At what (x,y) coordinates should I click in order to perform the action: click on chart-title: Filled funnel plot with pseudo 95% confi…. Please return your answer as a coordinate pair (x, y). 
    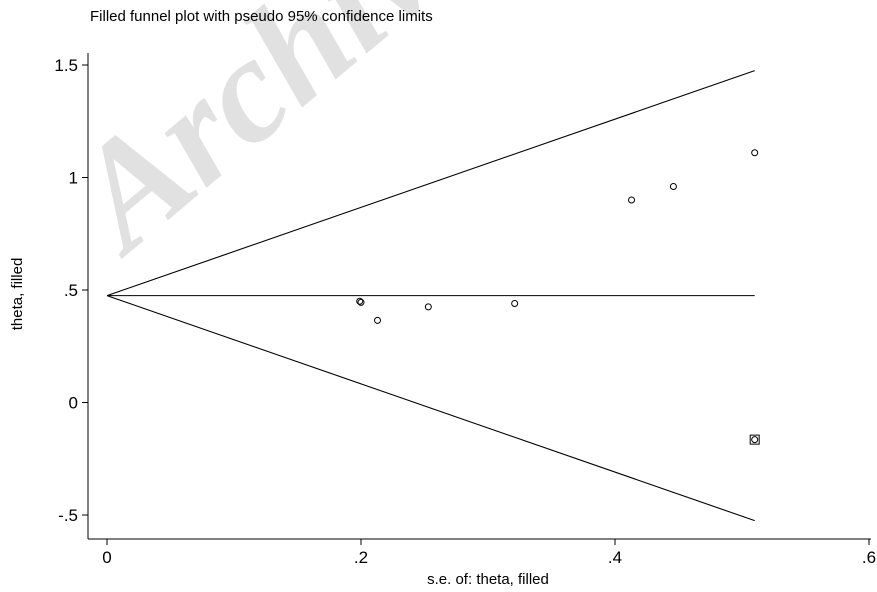
    Looking at the image, I should click on (261, 16).